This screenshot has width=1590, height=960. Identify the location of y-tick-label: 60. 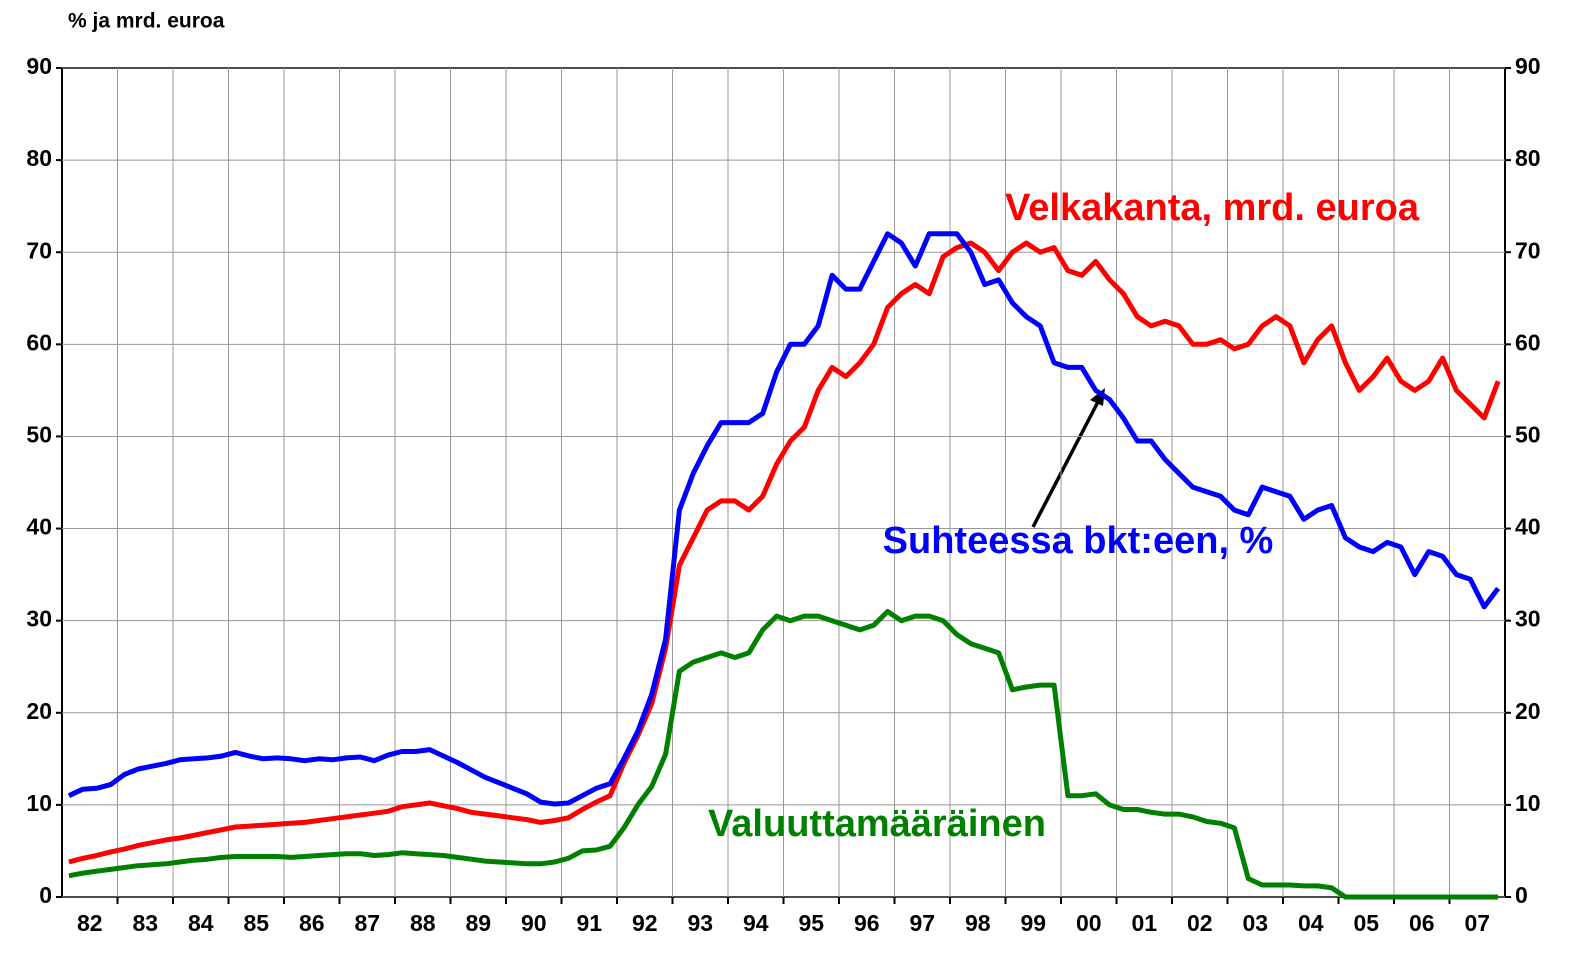
(39, 342).